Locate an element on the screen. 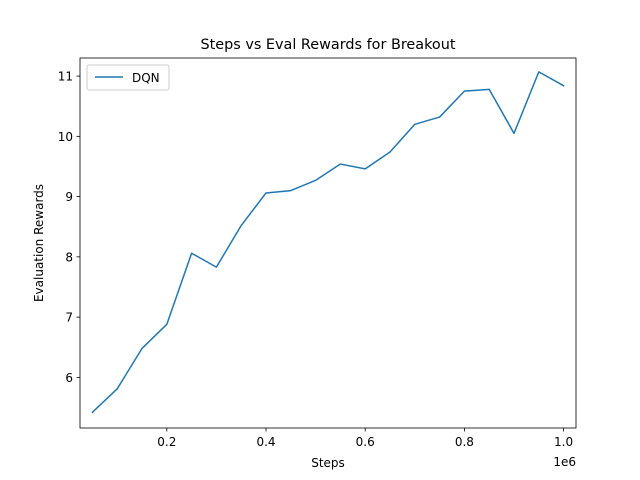 The height and width of the screenshot is (480, 640). y-tick-label: 7 is located at coordinates (69, 318).